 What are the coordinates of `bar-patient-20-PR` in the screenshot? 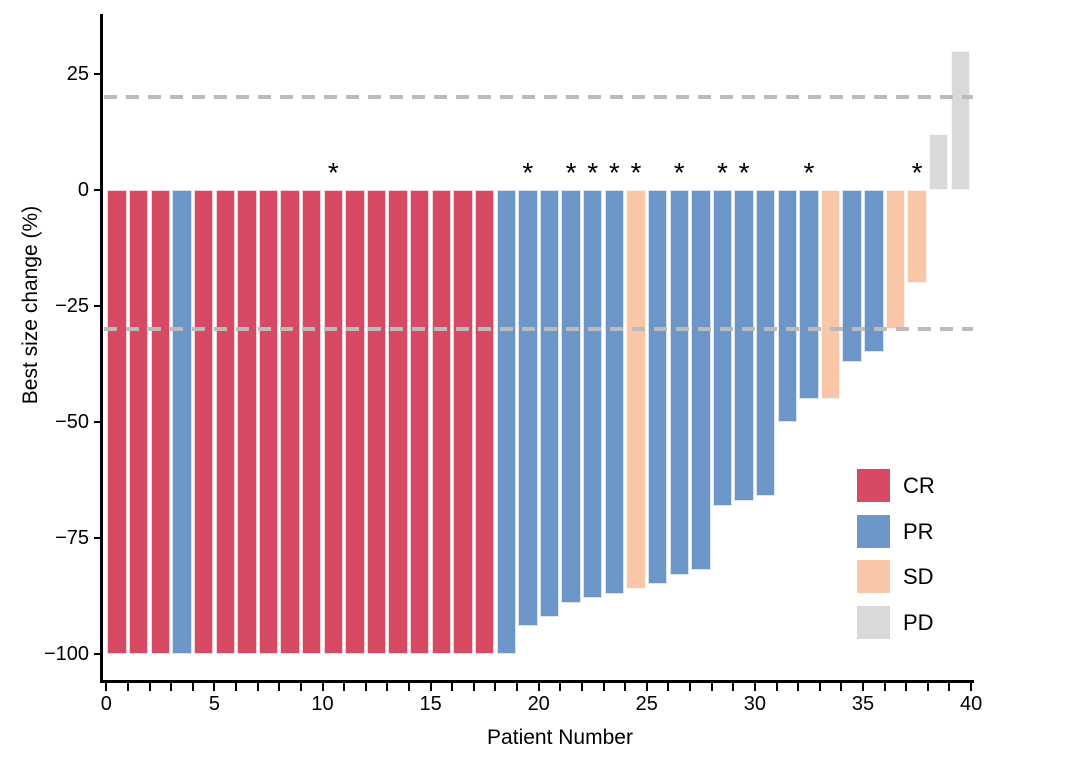 It's located at (528, 408).